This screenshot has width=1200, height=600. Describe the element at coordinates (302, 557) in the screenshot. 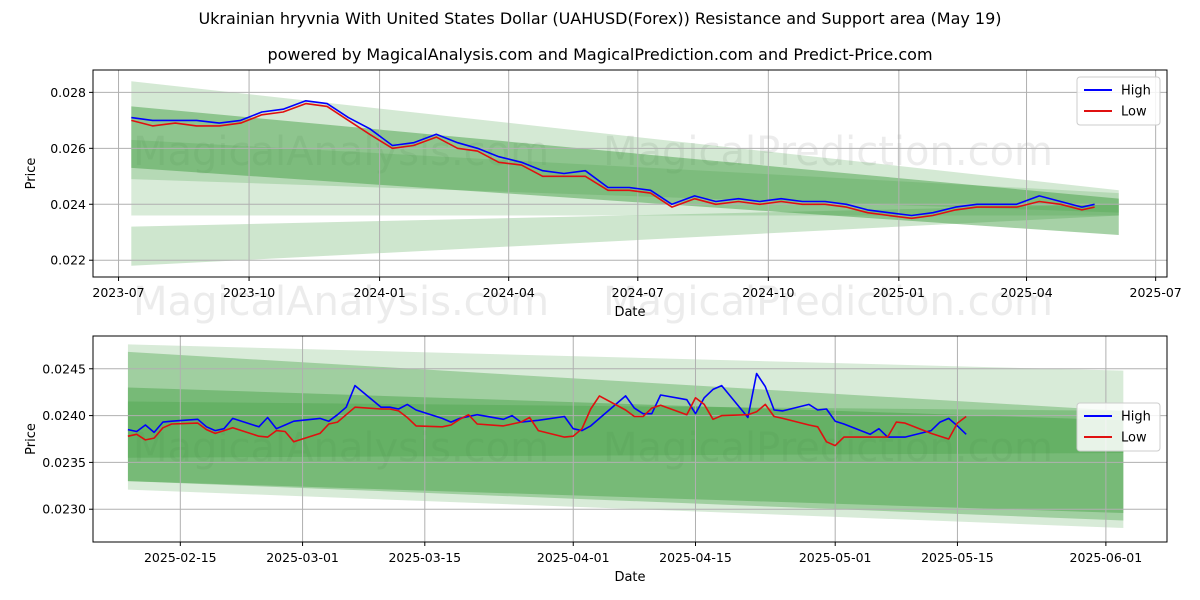

I see `x-tick-label: 2025-03-01` at that location.